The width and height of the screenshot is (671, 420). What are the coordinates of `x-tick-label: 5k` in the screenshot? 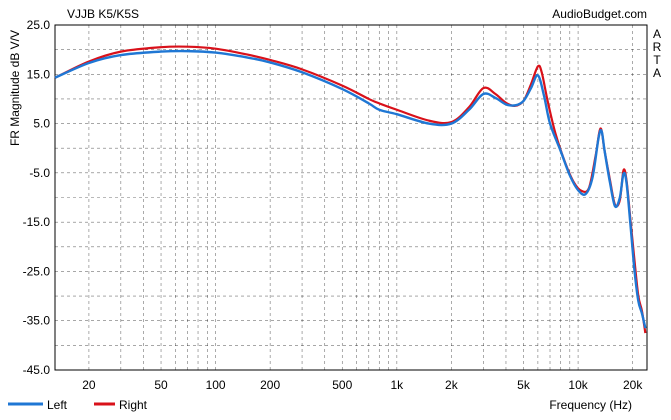 It's located at (524, 385).